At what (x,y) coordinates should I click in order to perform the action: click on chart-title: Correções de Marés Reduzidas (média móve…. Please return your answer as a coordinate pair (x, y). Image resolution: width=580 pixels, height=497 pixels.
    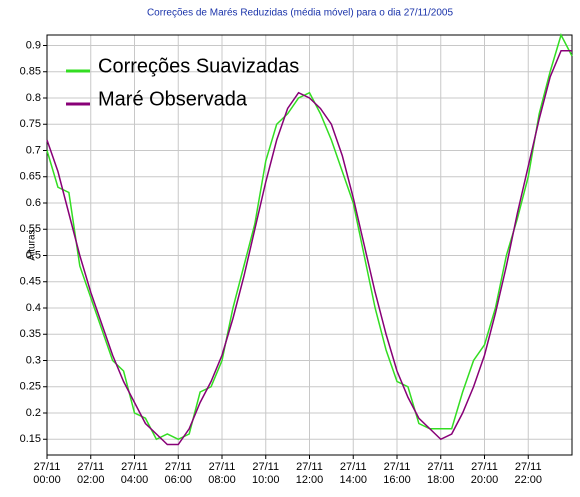
    Looking at the image, I should click on (300, 13).